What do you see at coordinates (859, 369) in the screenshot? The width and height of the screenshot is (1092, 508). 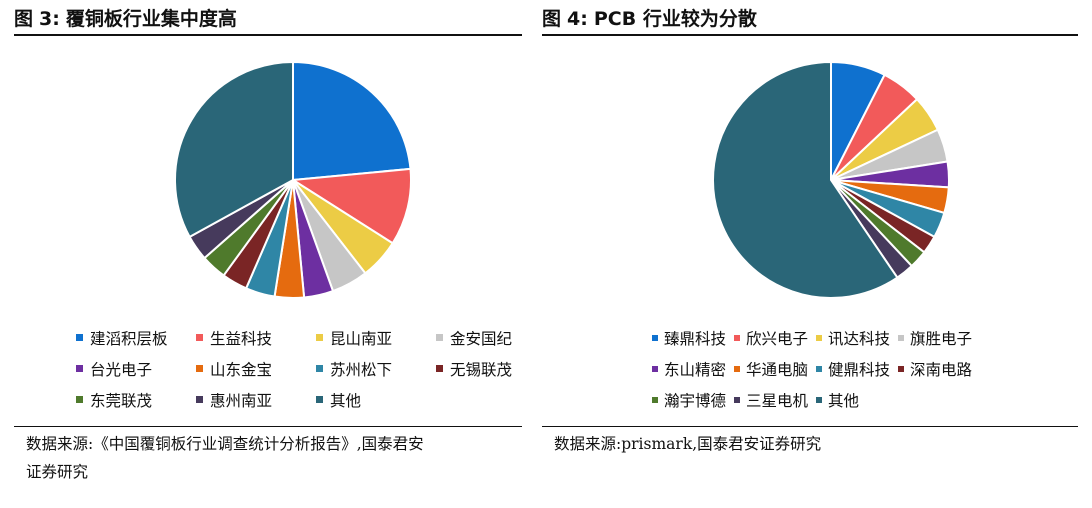 I see `legend-label: 健鼎科技` at bounding box center [859, 369].